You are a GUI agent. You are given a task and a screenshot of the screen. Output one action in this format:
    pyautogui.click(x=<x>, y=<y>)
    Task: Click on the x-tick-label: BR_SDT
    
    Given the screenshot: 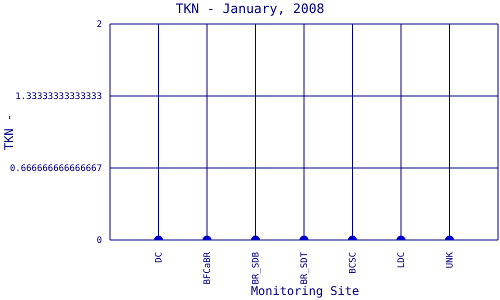 What is the action you would take?
    pyautogui.click(x=305, y=268)
    